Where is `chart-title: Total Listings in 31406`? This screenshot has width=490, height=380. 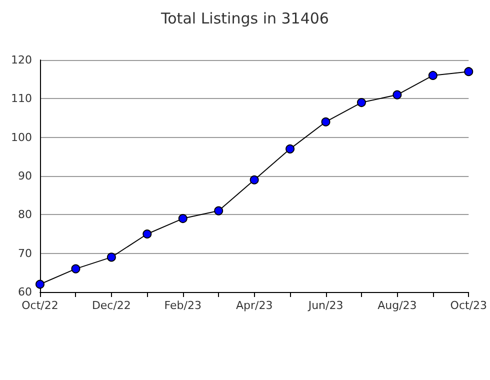
chart-title: Total Listings in 31406 is located at coordinates (244, 19).